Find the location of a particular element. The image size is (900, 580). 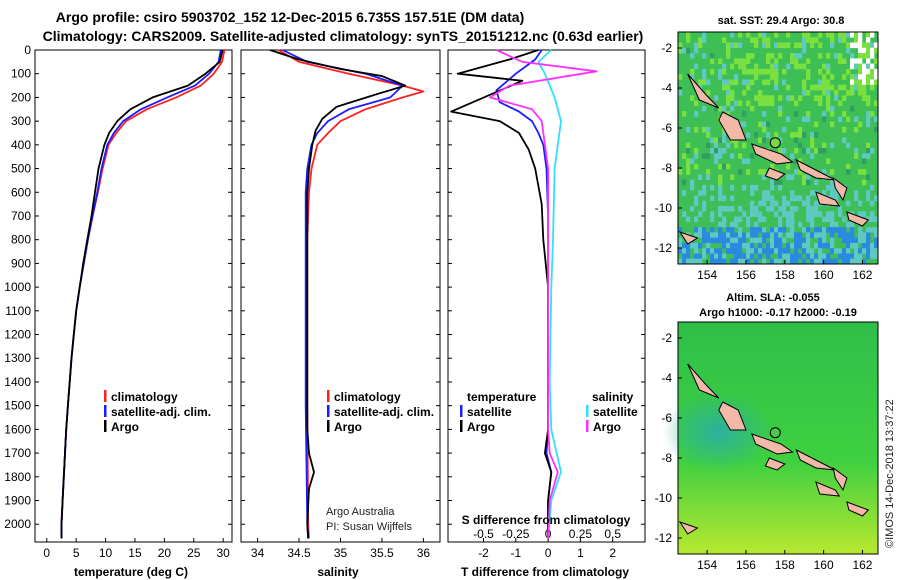

x-tick-label: 20 is located at coordinates (165, 553).